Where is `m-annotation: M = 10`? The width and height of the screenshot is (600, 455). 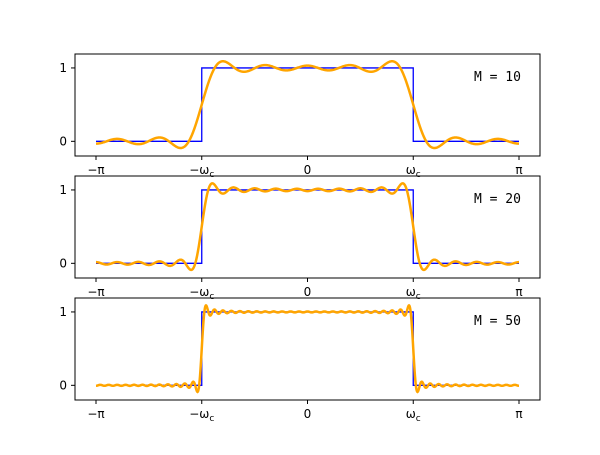 m-annotation: M = 10 is located at coordinates (497, 77).